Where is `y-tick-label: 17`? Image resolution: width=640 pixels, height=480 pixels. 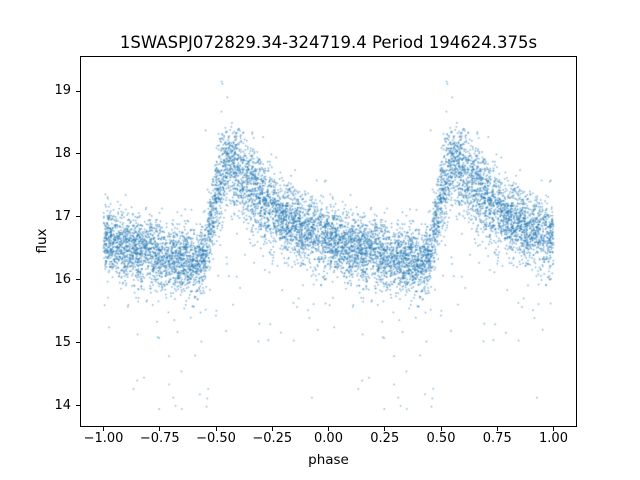
y-tick-label: 17 is located at coordinates (62, 216).